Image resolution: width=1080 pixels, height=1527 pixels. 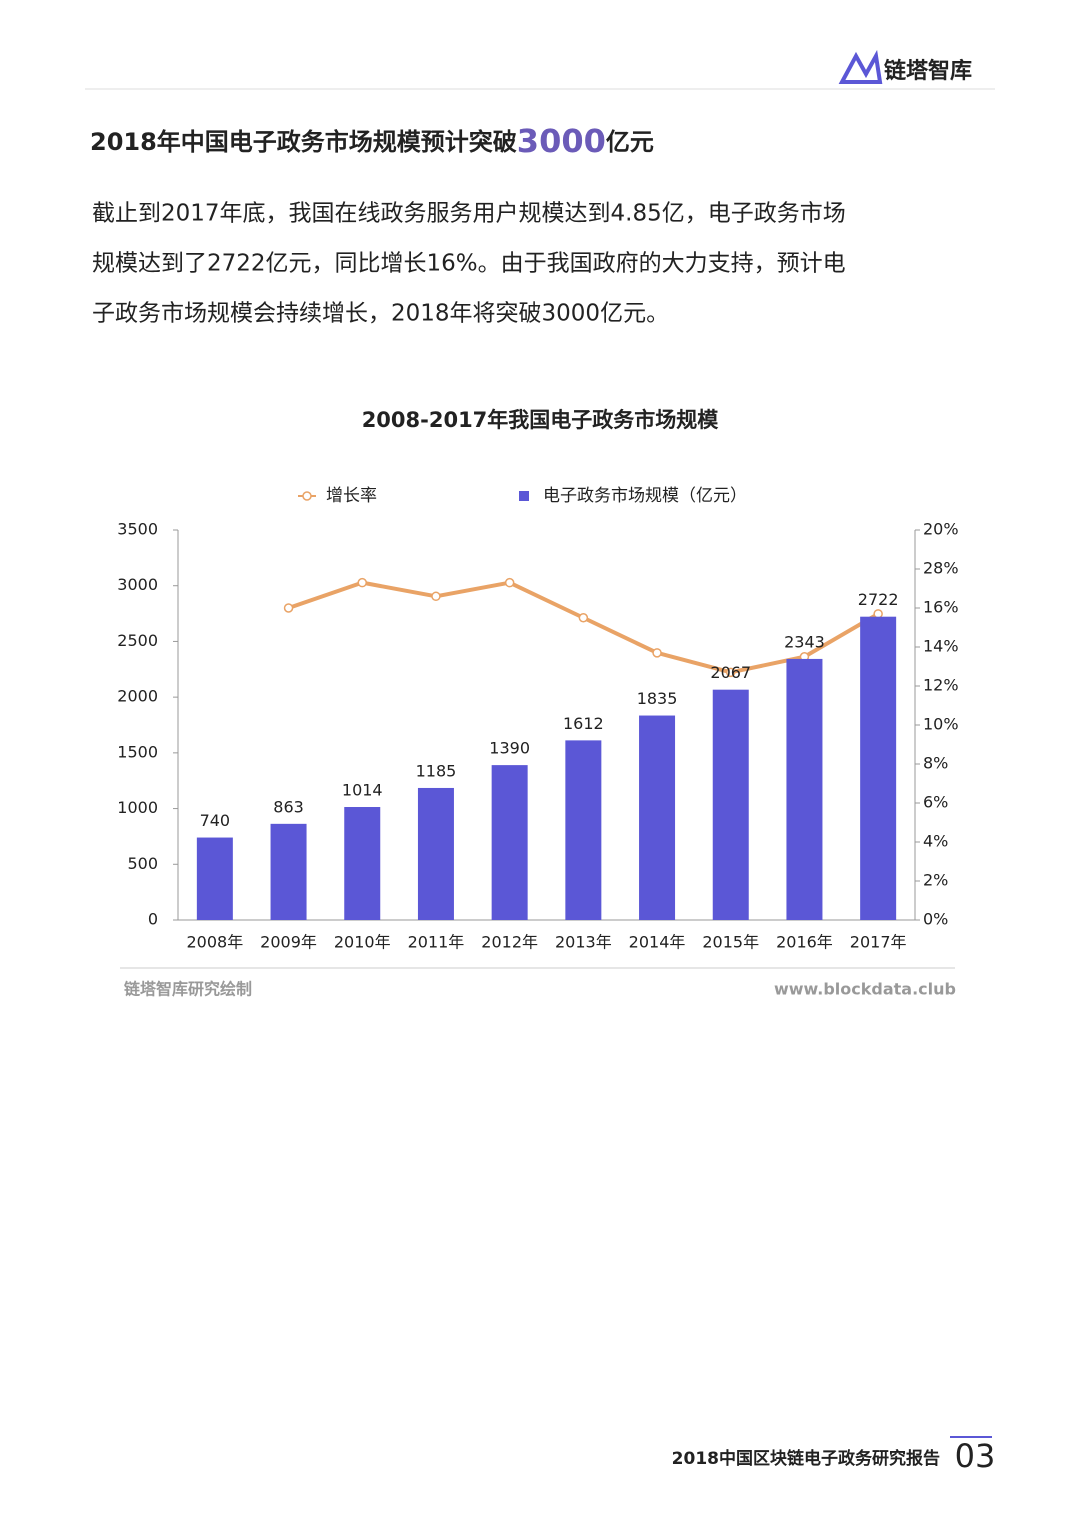 What do you see at coordinates (804, 942) in the screenshot?
I see `x-tick-label: 2016年` at bounding box center [804, 942].